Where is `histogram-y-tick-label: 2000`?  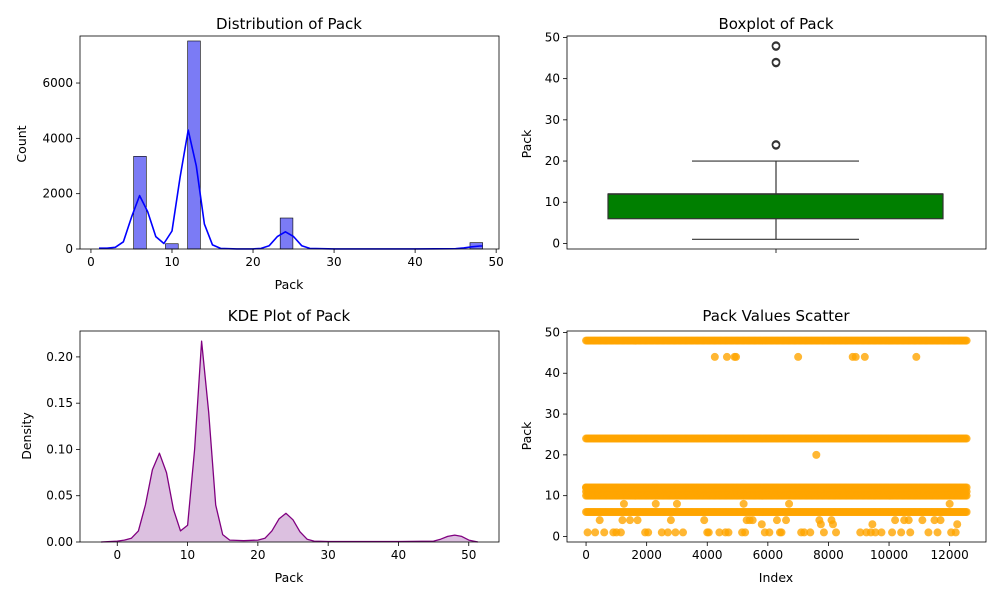 histogram-y-tick-label: 2000 is located at coordinates (57, 194).